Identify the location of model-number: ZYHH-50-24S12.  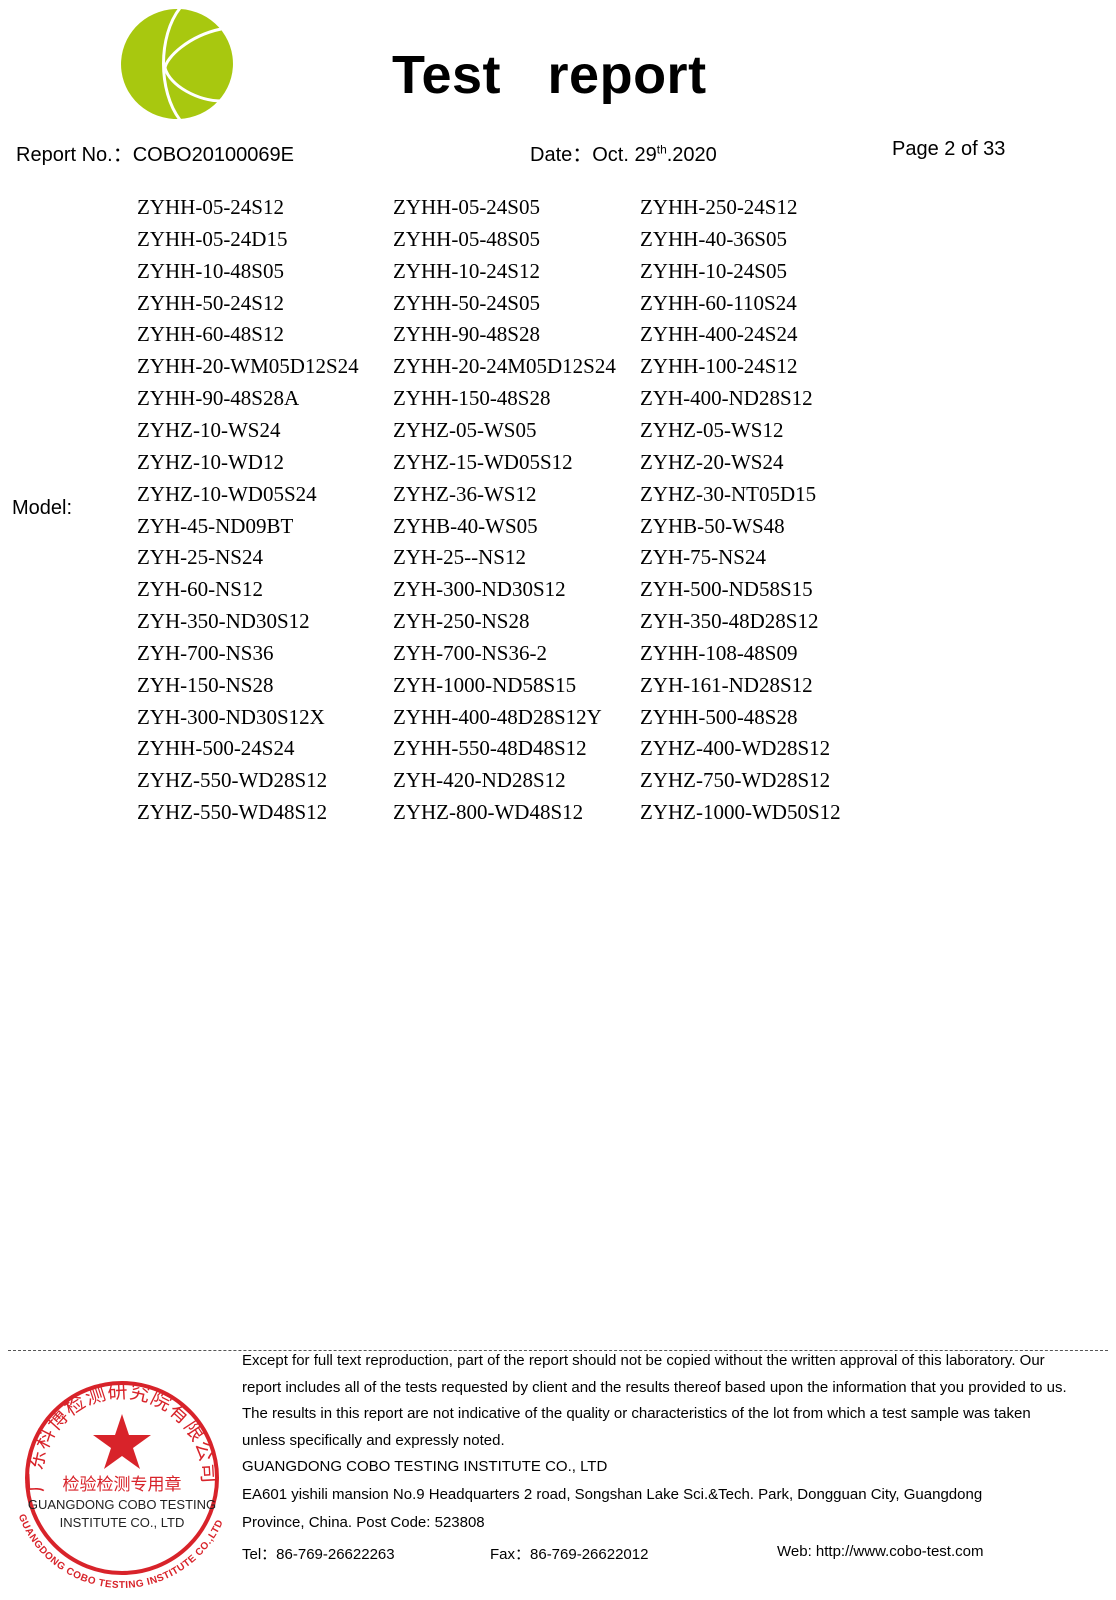
(210, 302).